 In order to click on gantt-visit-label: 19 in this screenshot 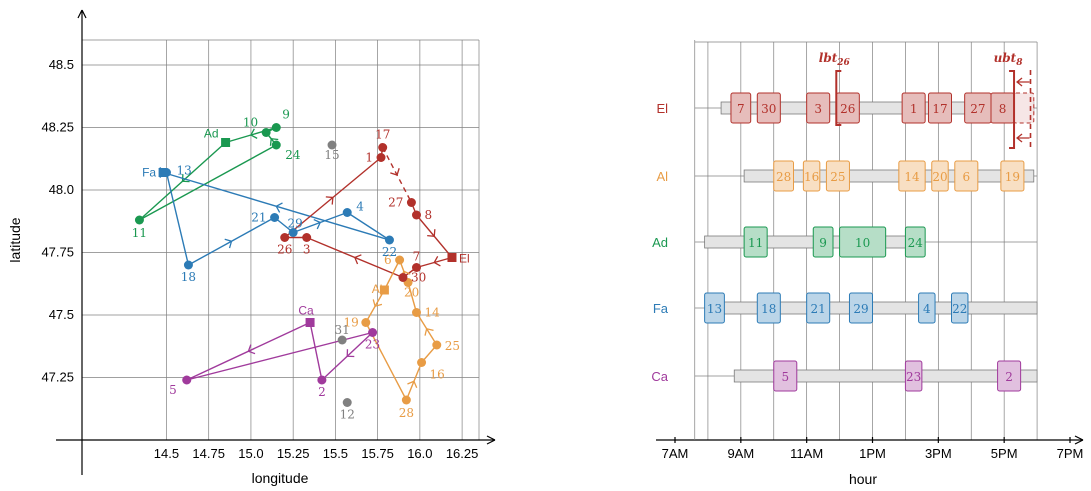, I will do `click(1012, 177)`.